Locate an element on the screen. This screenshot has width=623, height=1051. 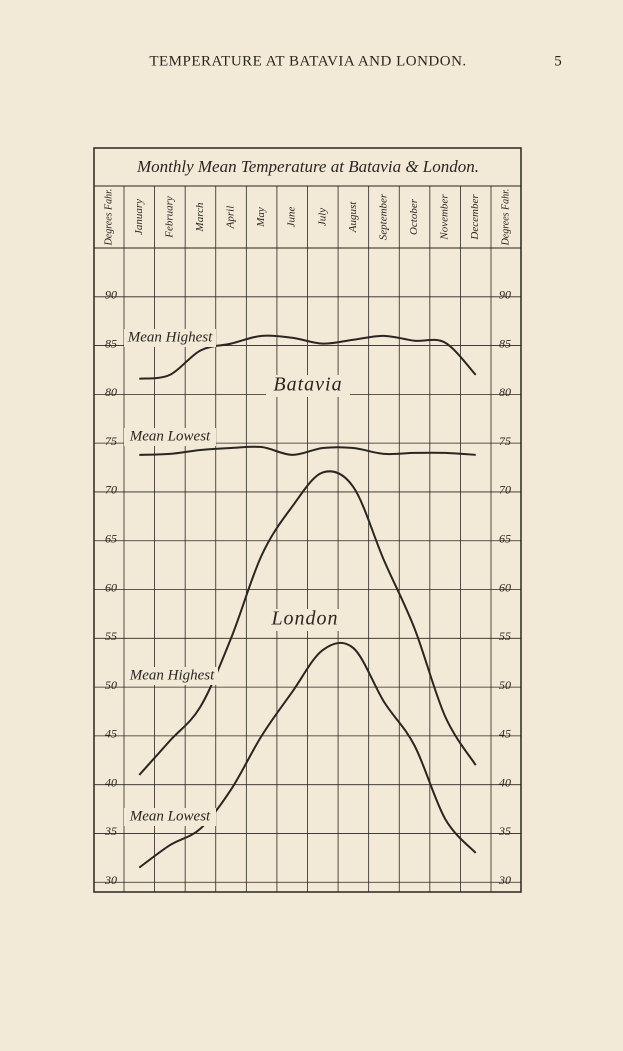
annotation: London is located at coordinates (304, 619).